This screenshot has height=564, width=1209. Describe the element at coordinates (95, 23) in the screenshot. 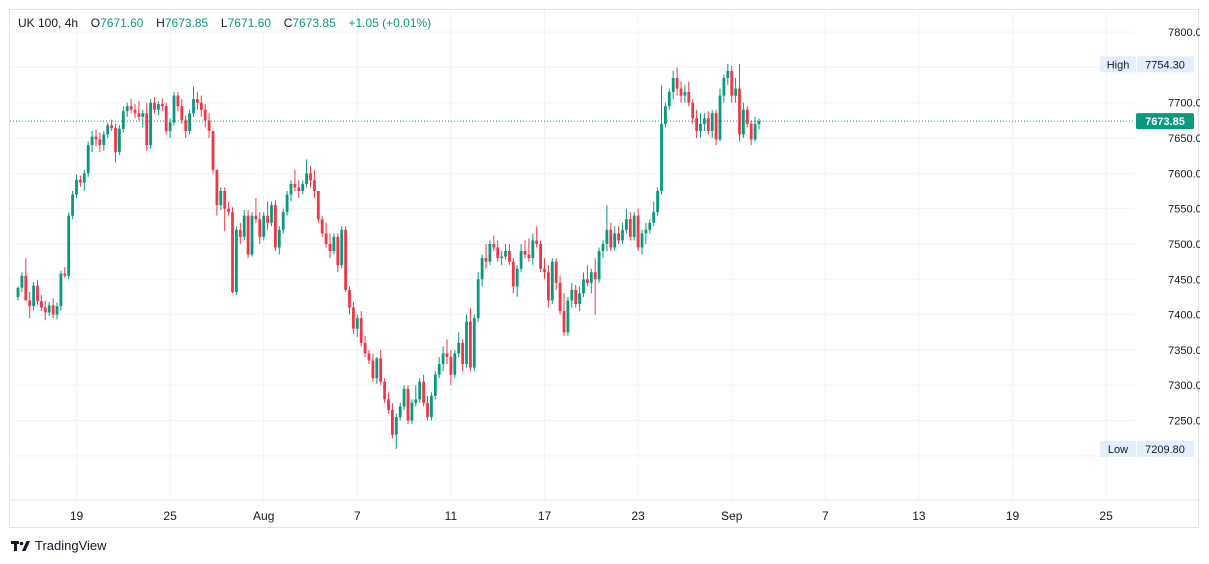

I see `open-label: O` at that location.